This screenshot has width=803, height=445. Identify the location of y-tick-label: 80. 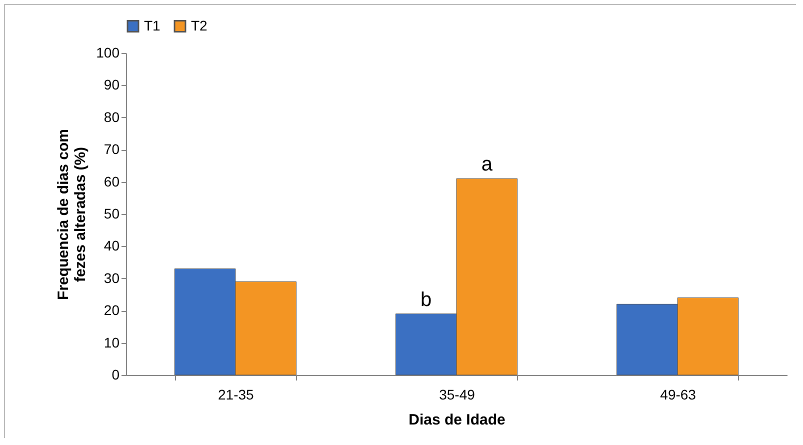
(112, 116).